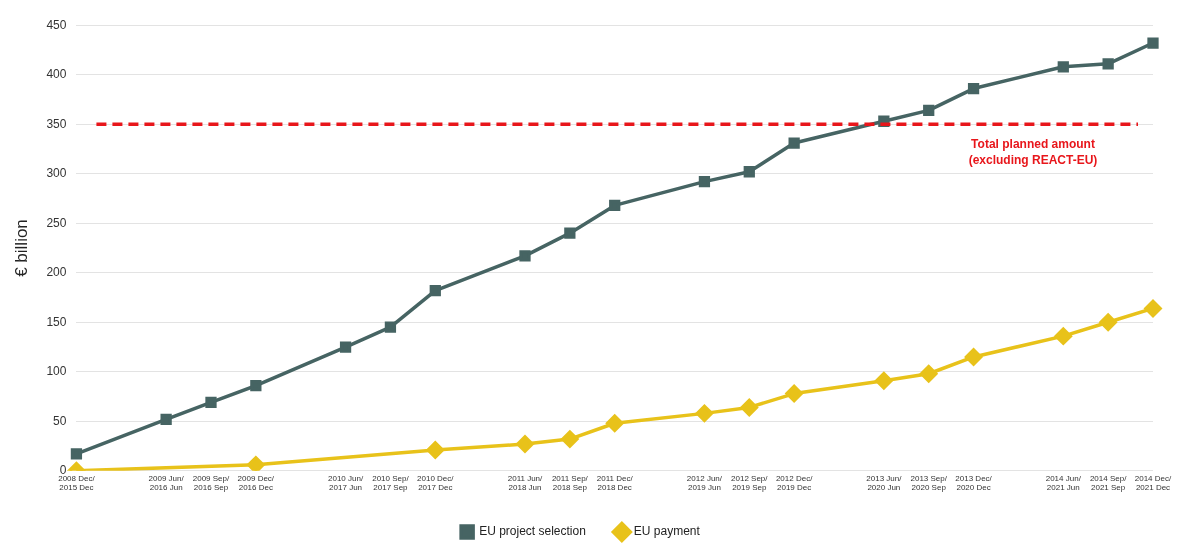  I want to click on x-tick-label: 2013 Jun/ 2020 Jun, so click(884, 483).